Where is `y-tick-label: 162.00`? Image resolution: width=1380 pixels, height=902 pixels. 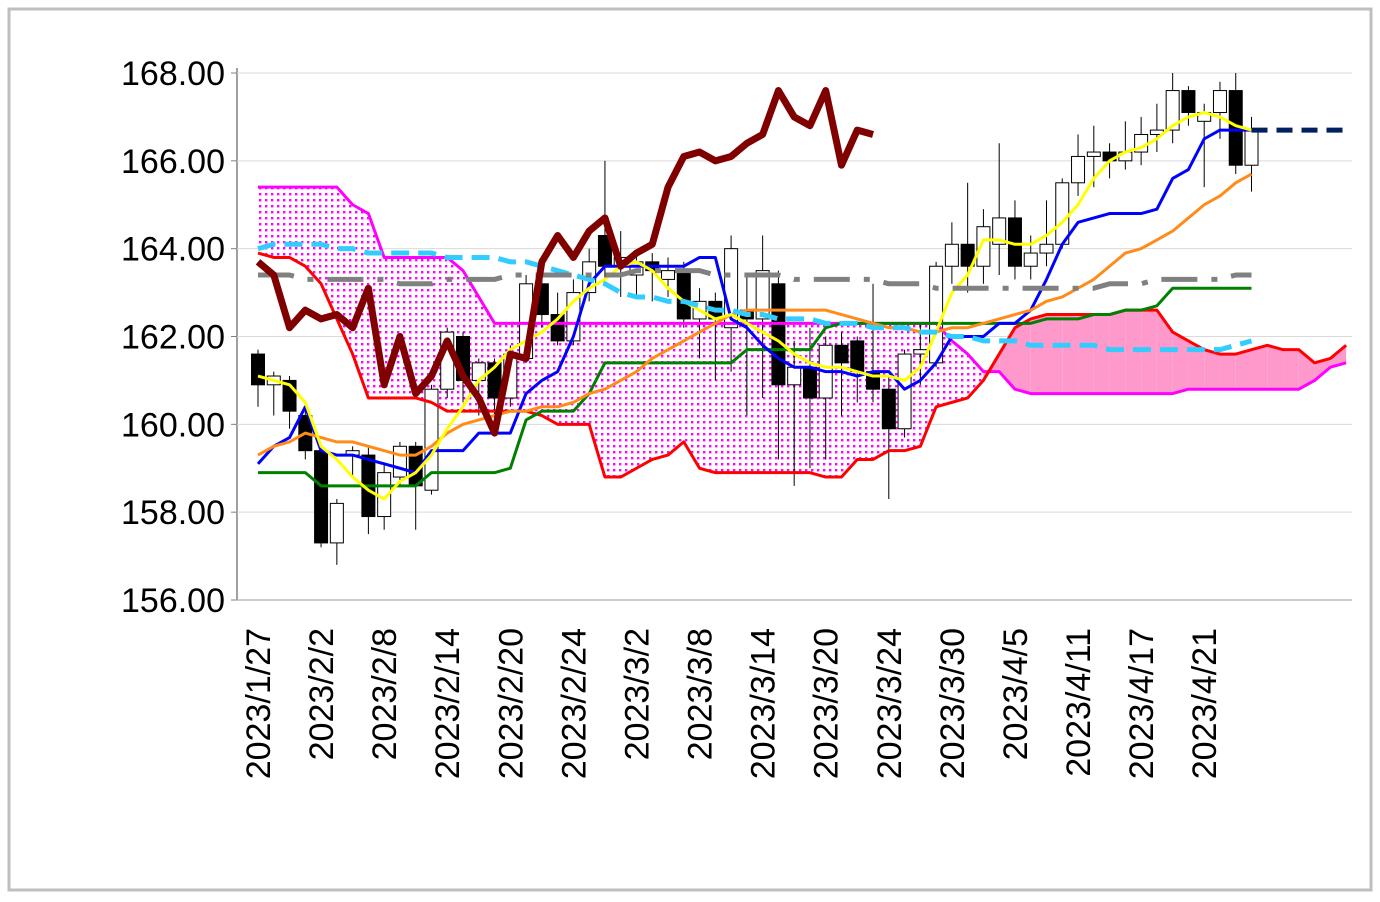 y-tick-label: 162.00 is located at coordinates (173, 338).